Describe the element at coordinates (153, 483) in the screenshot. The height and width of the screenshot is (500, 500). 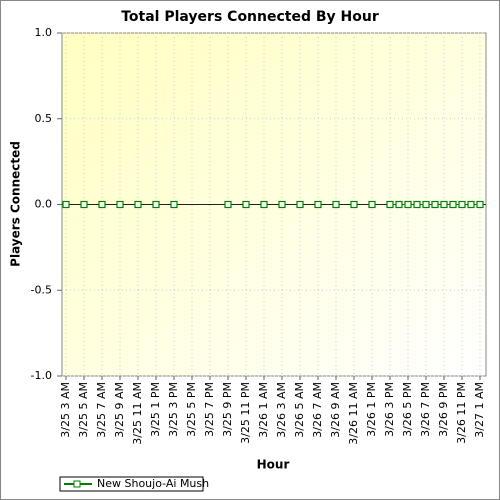
I see `legend-label: New Shoujo-Ai Mush` at that location.